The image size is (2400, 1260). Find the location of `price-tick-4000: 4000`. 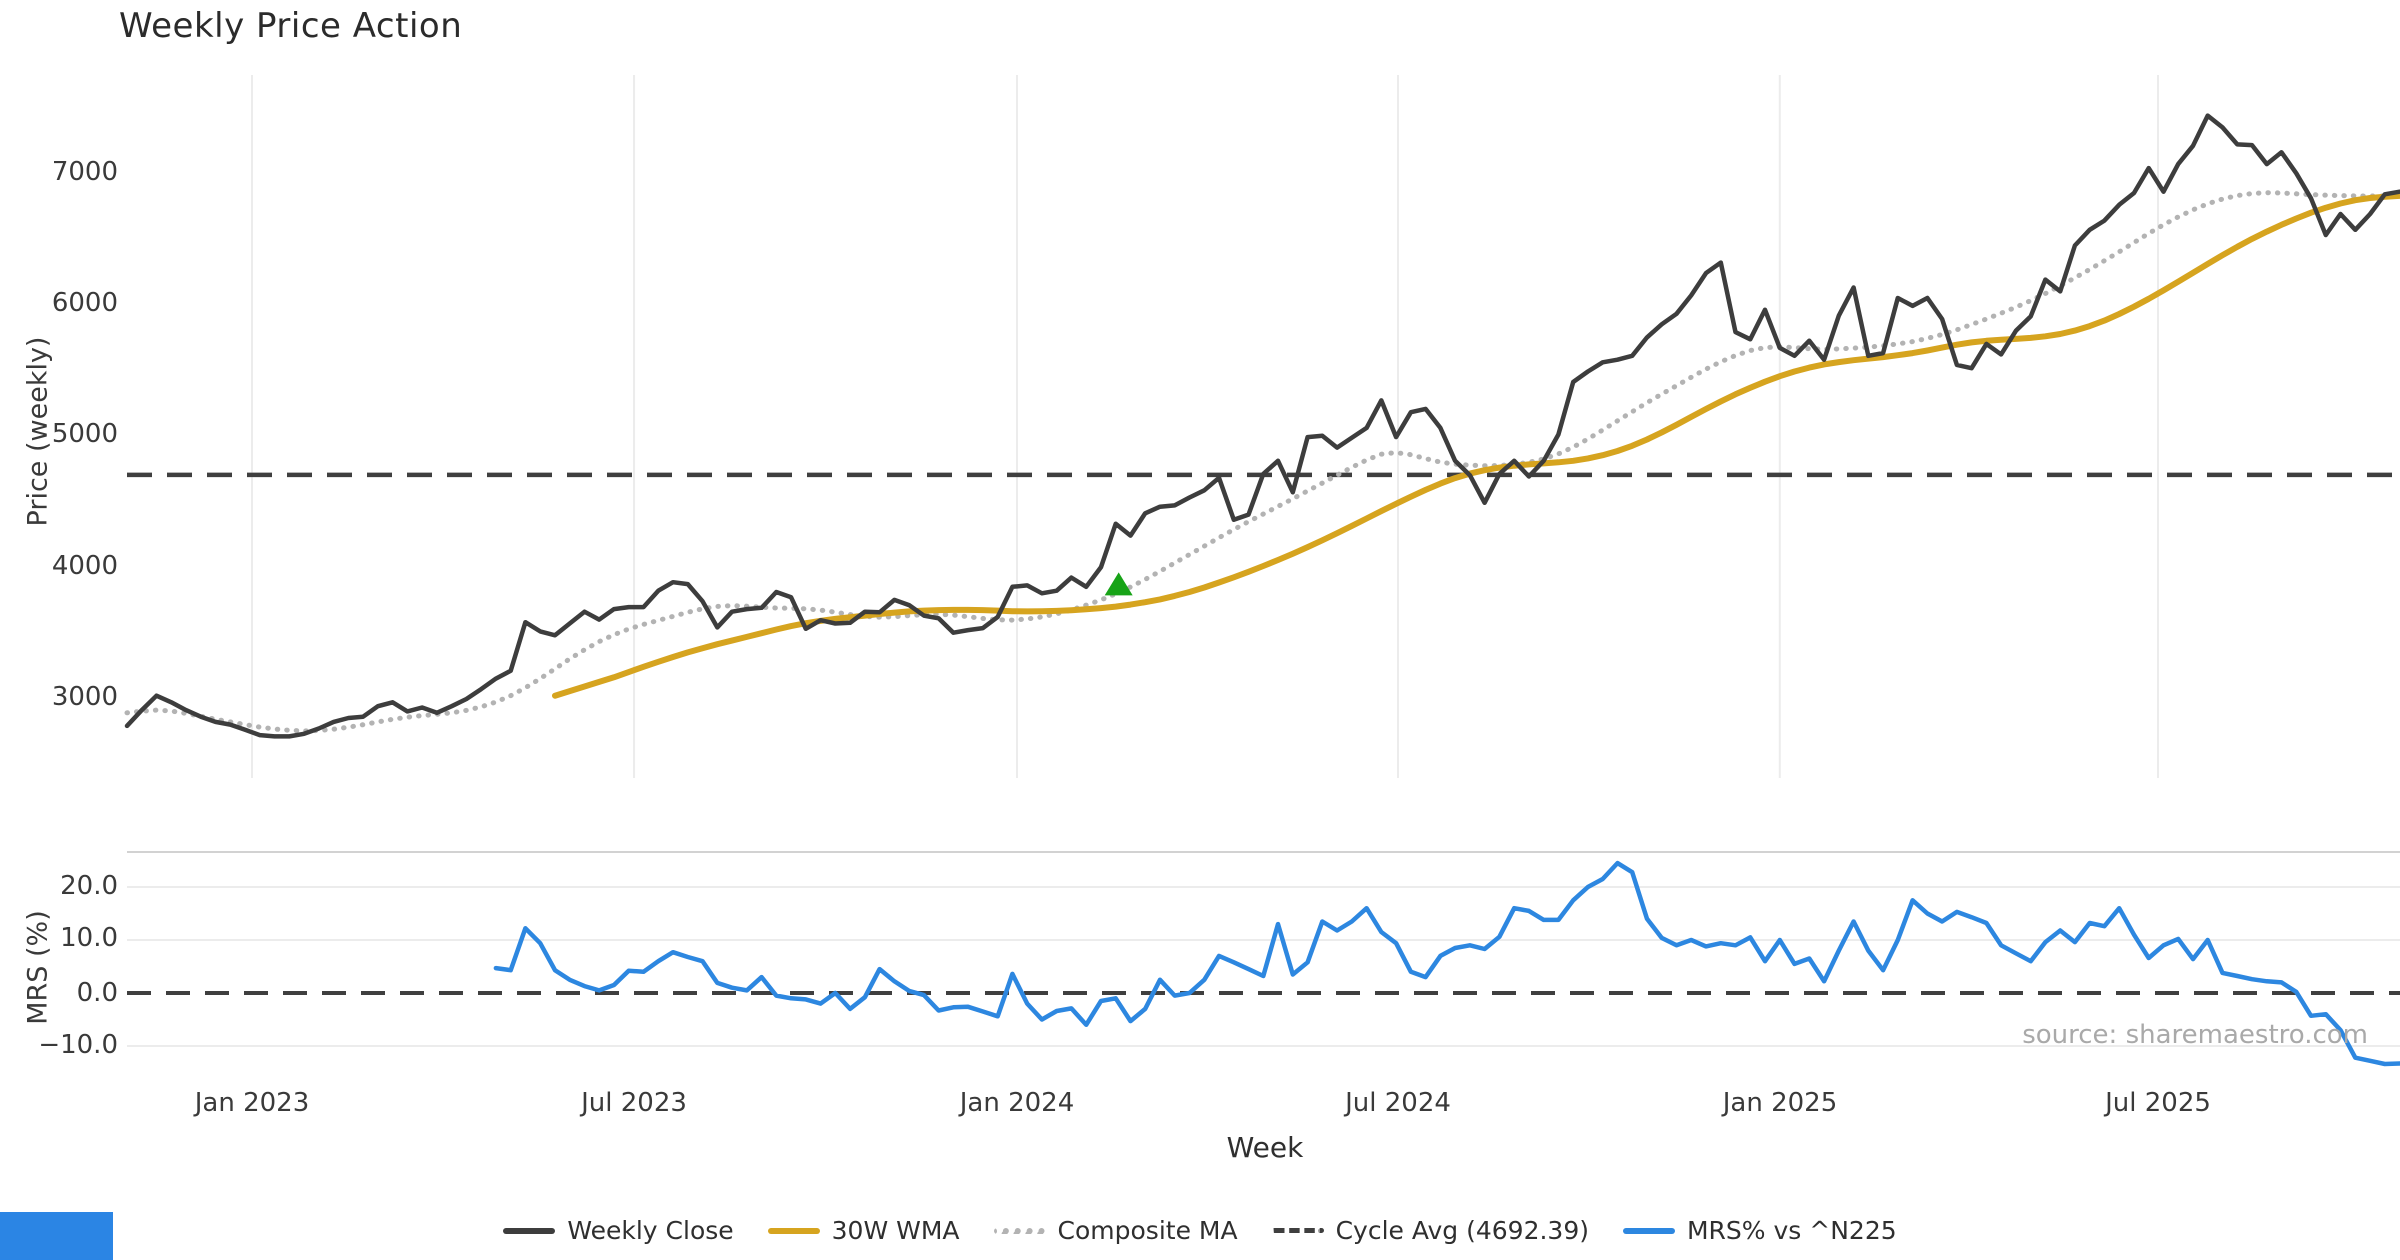

price-tick-4000: 4000 is located at coordinates (84, 566).